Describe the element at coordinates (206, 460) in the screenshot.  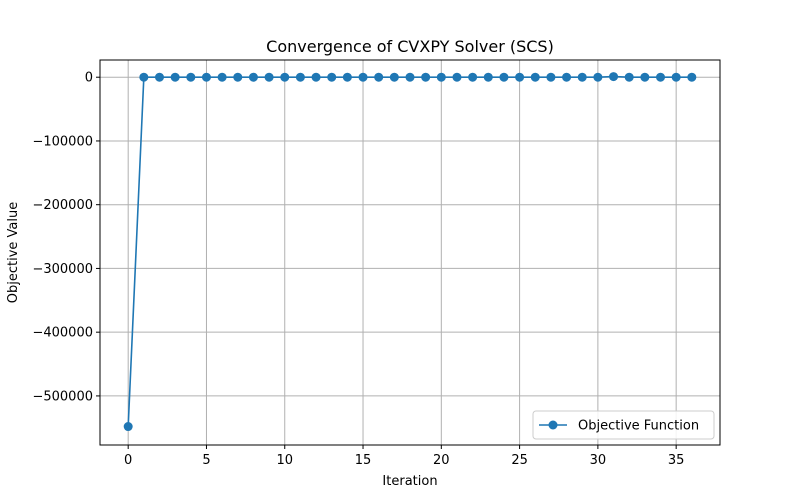
I see `x-tick-label: 5` at that location.